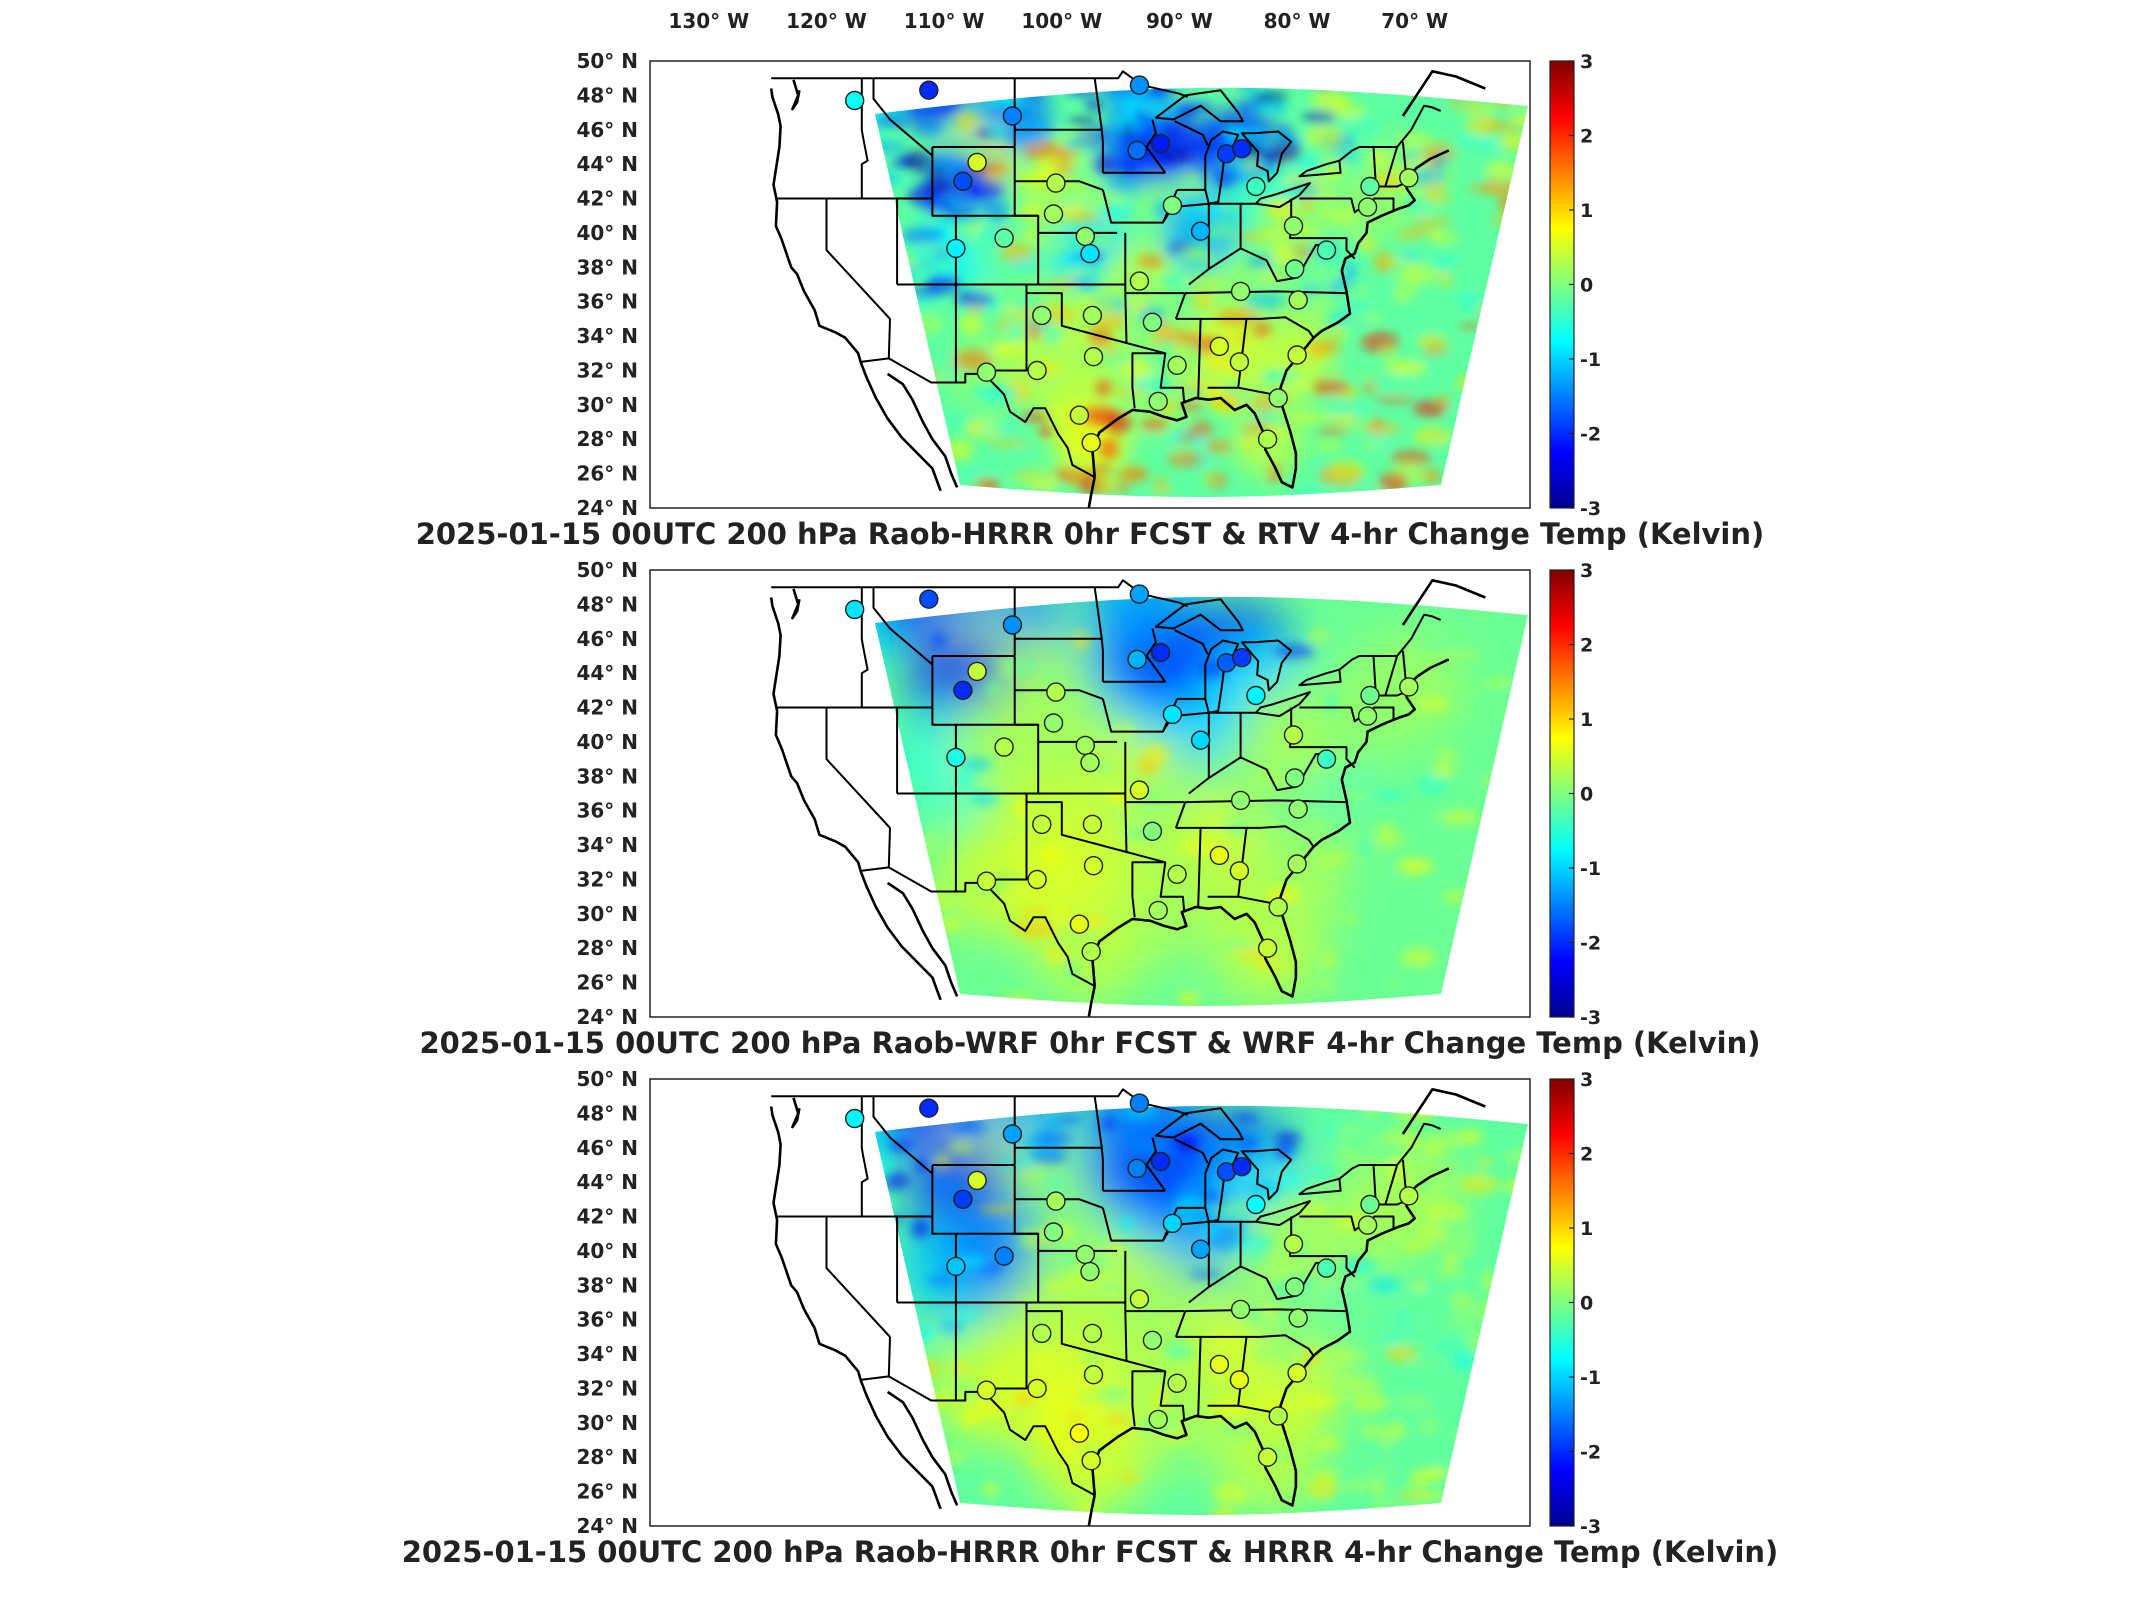 This screenshot has width=2133, height=1600. What do you see at coordinates (1061, 21) in the screenshot?
I see `lon-label: 100° W` at bounding box center [1061, 21].